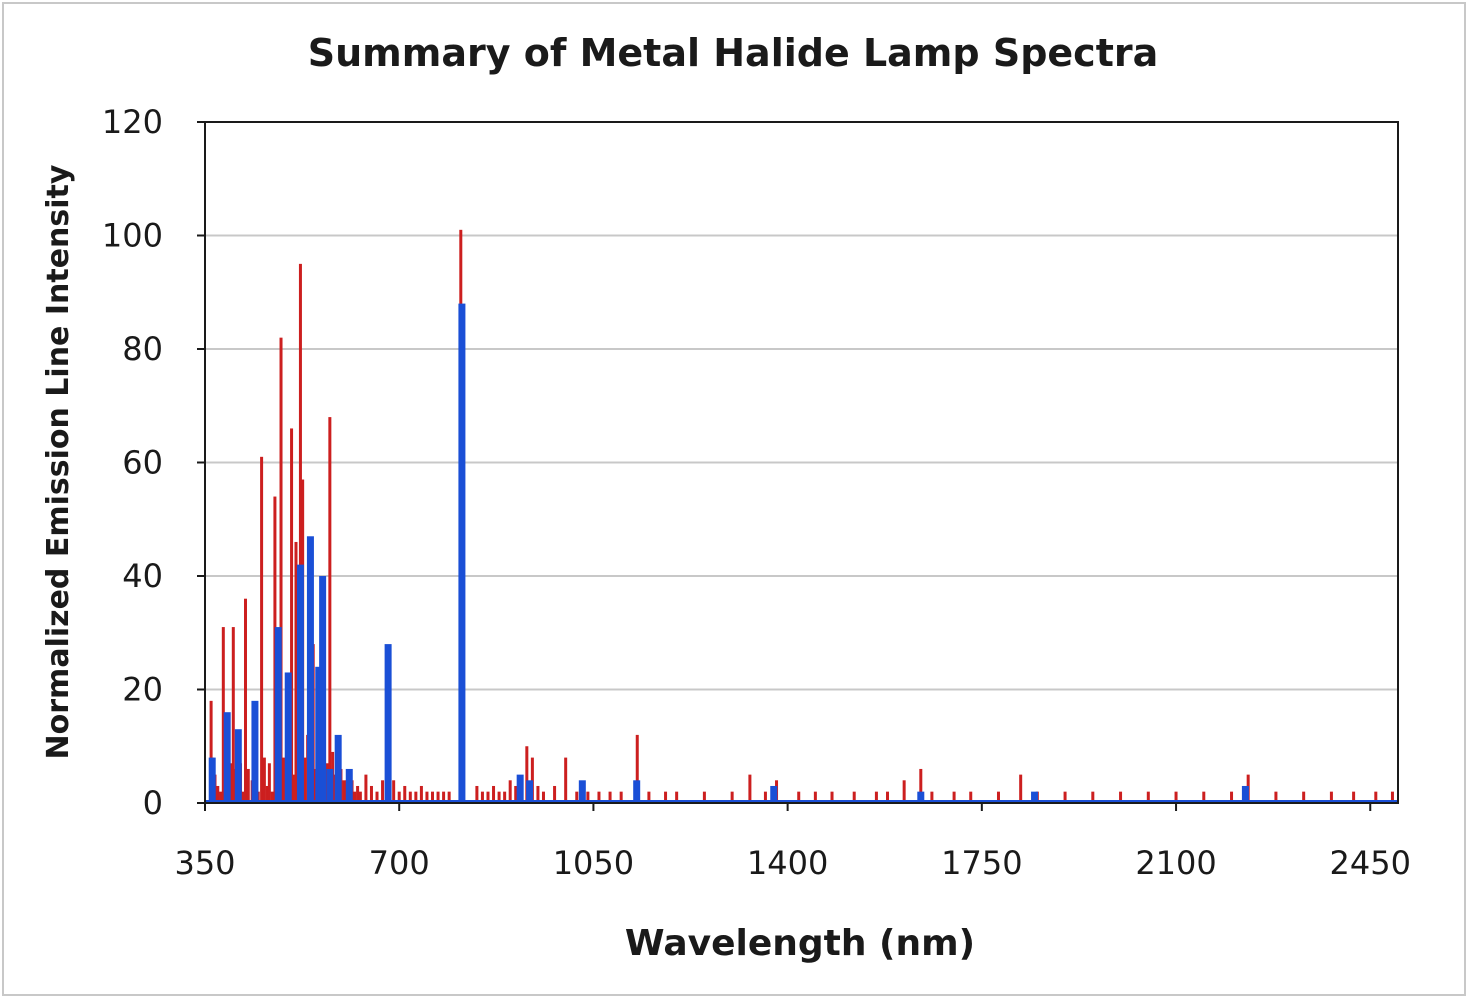 The width and height of the screenshot is (1470, 1000). Describe the element at coordinates (142, 690) in the screenshot. I see `y-tick-label: 20` at that location.